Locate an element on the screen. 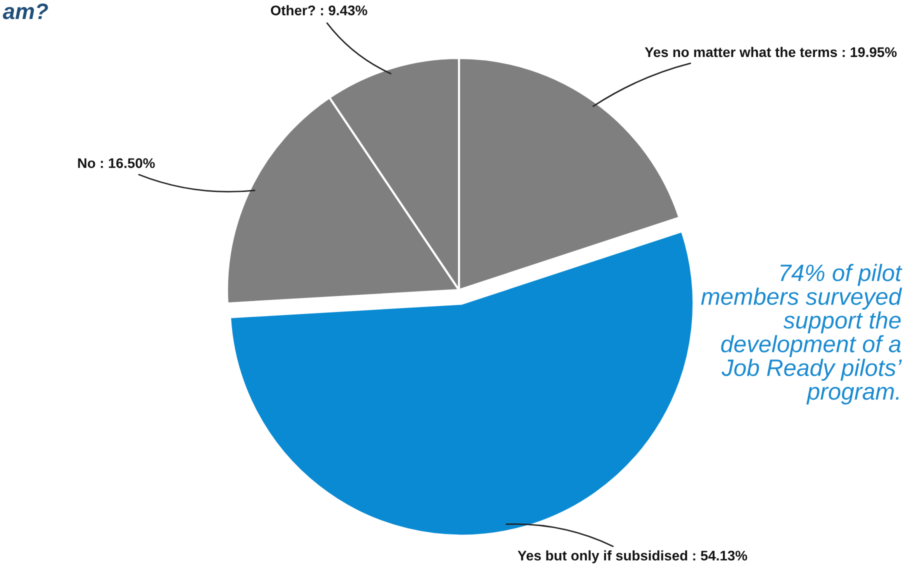  chart-title: am? is located at coordinates (25, 11).